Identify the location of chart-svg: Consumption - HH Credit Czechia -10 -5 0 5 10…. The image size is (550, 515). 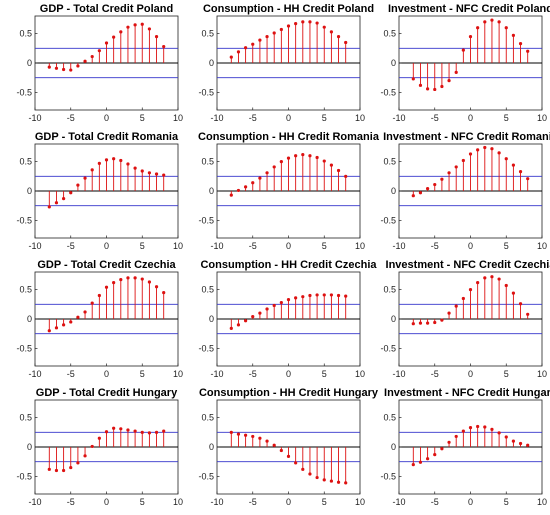
(287, 319).